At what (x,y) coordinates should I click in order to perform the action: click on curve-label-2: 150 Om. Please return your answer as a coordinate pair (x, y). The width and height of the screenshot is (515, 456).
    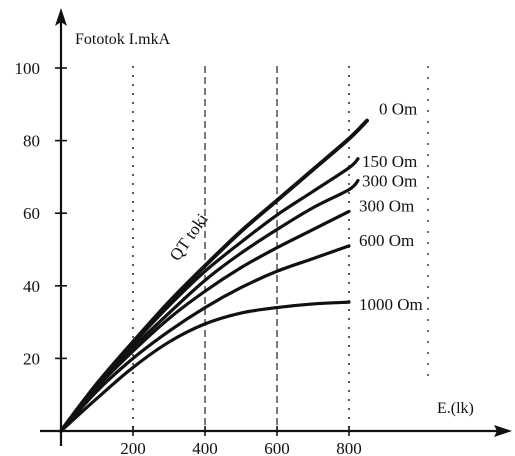
    Looking at the image, I should click on (389, 161).